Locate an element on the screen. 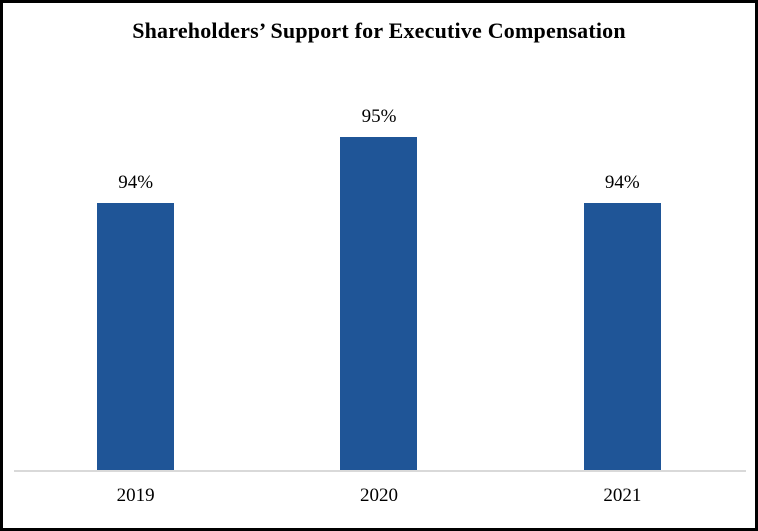 This screenshot has height=531, width=758. x-axis-line is located at coordinates (380, 471).